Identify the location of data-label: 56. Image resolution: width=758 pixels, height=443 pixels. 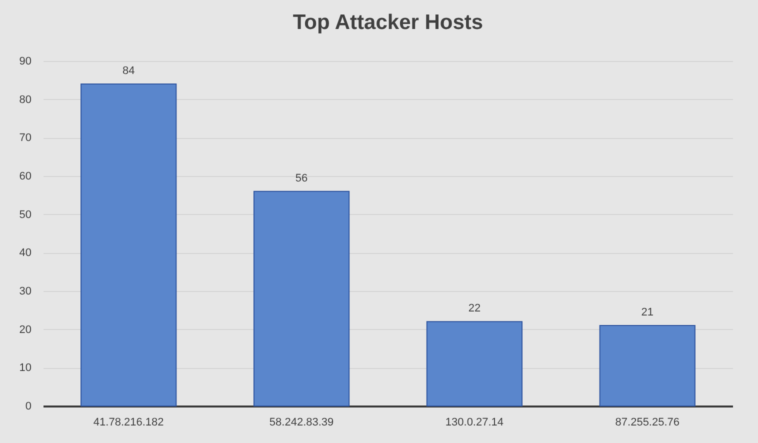
(301, 178).